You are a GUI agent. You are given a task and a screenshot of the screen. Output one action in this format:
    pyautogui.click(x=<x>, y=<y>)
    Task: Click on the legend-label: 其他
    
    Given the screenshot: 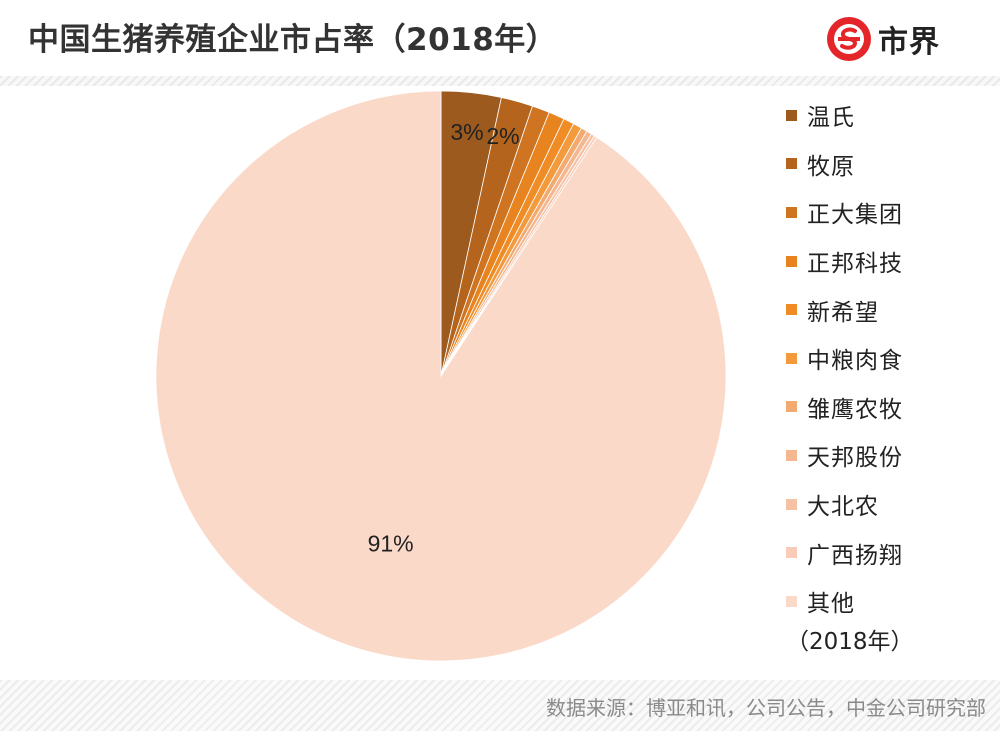 What is the action you would take?
    pyautogui.click(x=831, y=604)
    